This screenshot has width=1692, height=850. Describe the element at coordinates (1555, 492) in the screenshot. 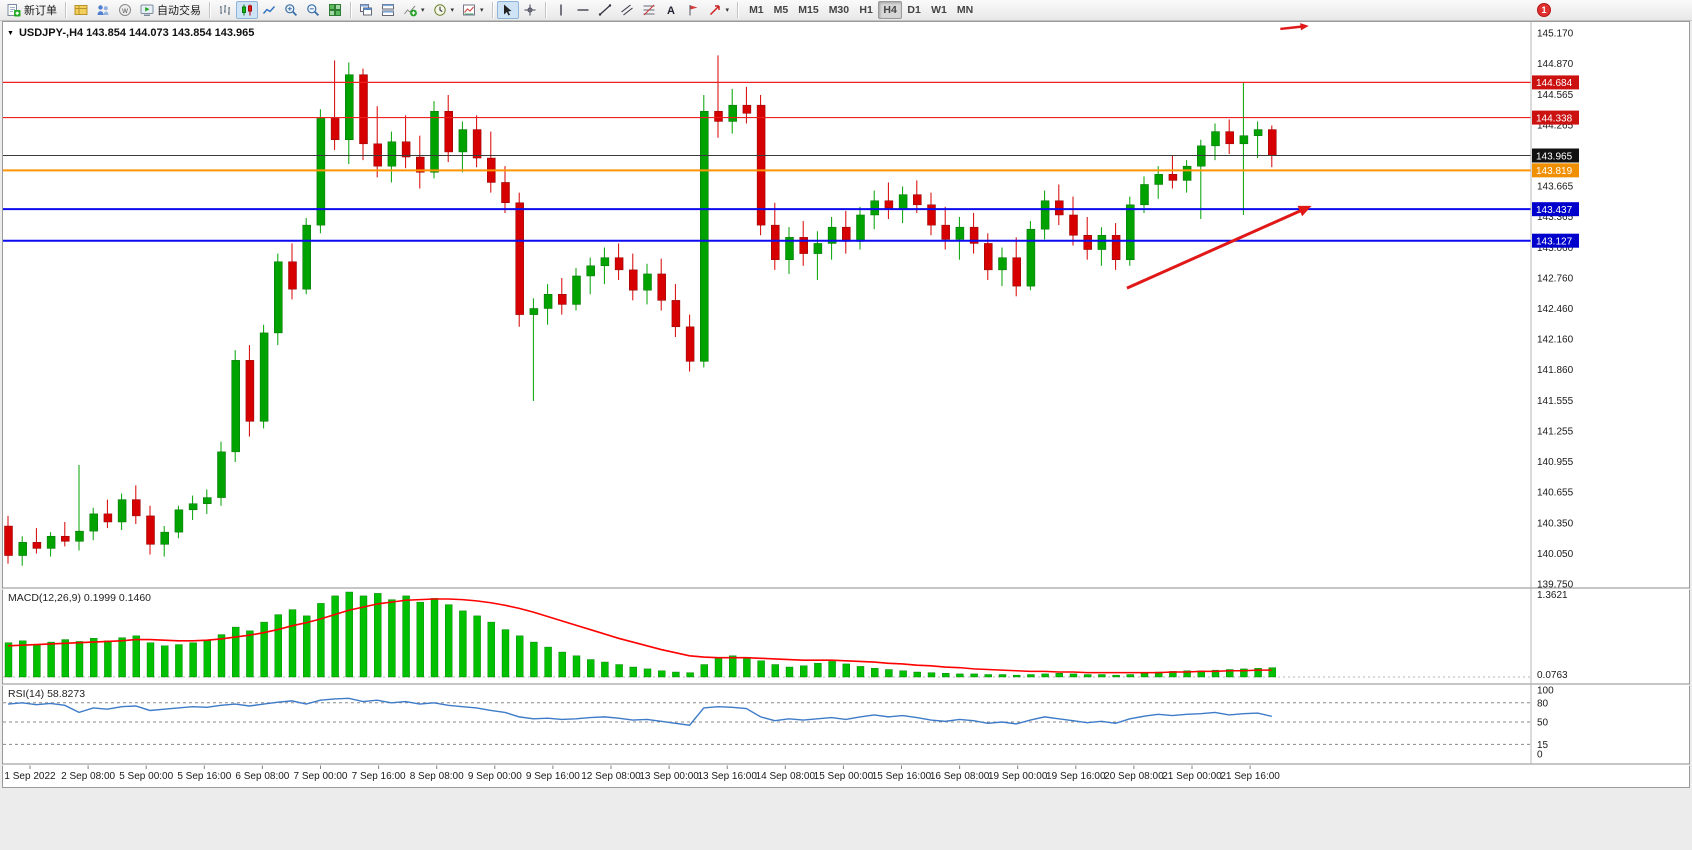

I see `svg-text: 140.655` at that location.